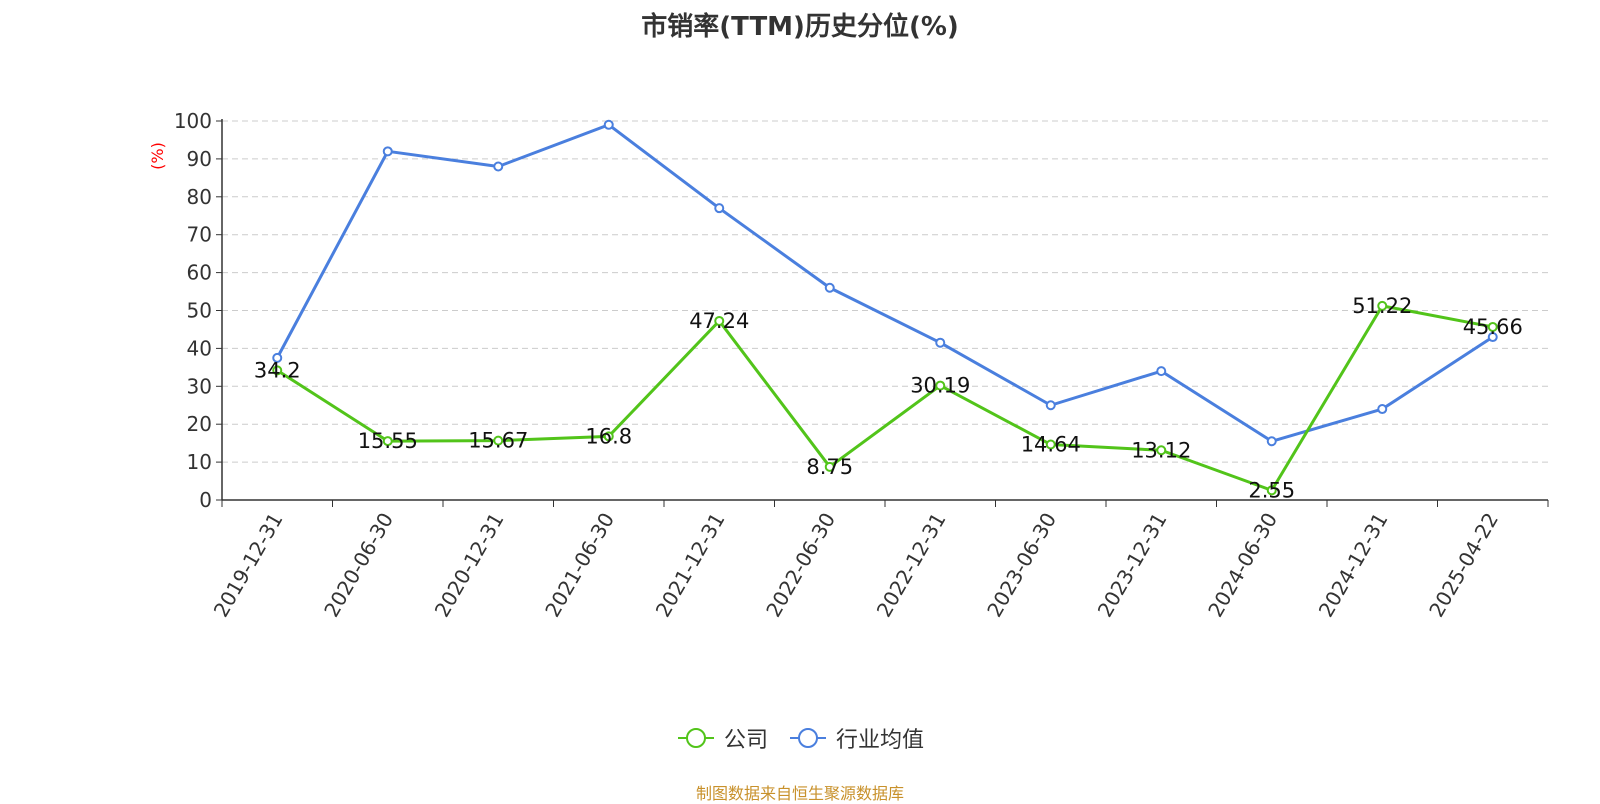 This screenshot has width=1600, height=804. Describe the element at coordinates (911, 565) in the screenshot. I see `x-tick-label: 2022-12-31` at that location.